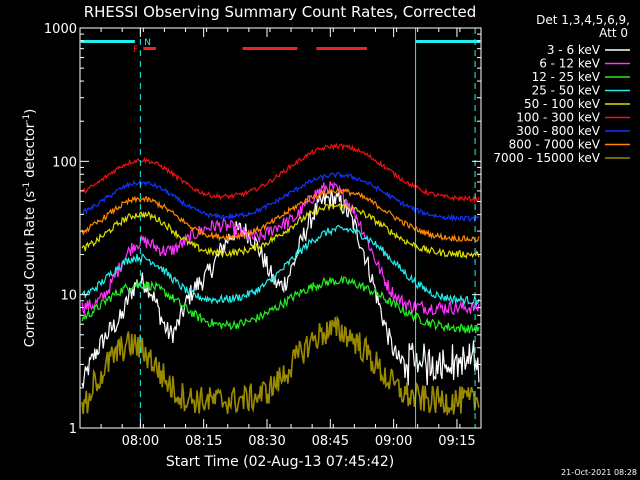  Describe the element at coordinates (280, 462) in the screenshot. I see `x-axis-label: Start Time (02-Aug-13 07:45:42)` at that location.